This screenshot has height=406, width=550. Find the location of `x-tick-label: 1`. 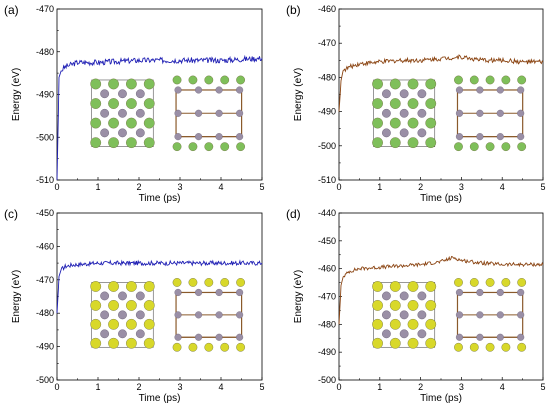

x-tick-label: 1 is located at coordinates (379, 387).